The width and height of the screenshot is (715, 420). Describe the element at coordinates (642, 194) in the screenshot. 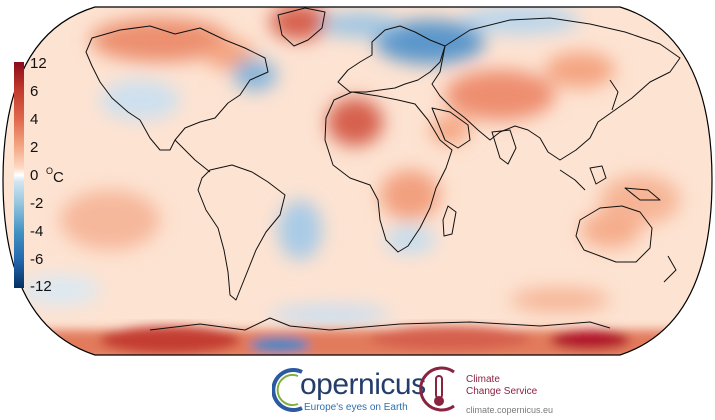

I see `new-guinea-outline` at that location.